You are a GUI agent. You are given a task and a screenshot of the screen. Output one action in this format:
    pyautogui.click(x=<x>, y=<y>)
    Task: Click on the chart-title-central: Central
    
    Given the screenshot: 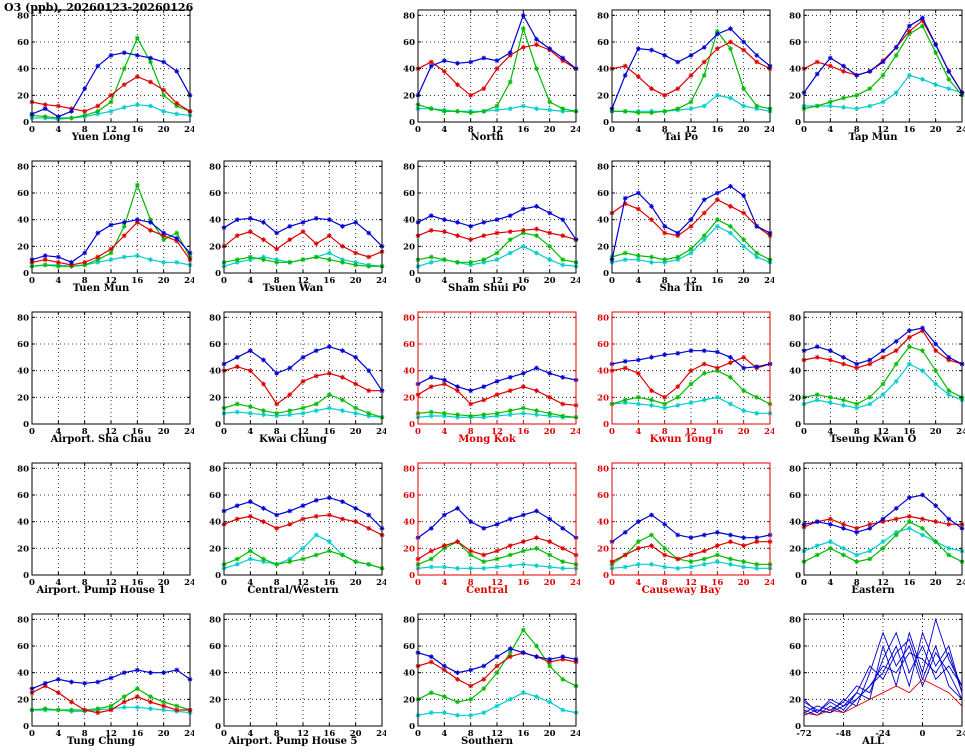 What is the action you would take?
    pyautogui.click(x=487, y=590)
    